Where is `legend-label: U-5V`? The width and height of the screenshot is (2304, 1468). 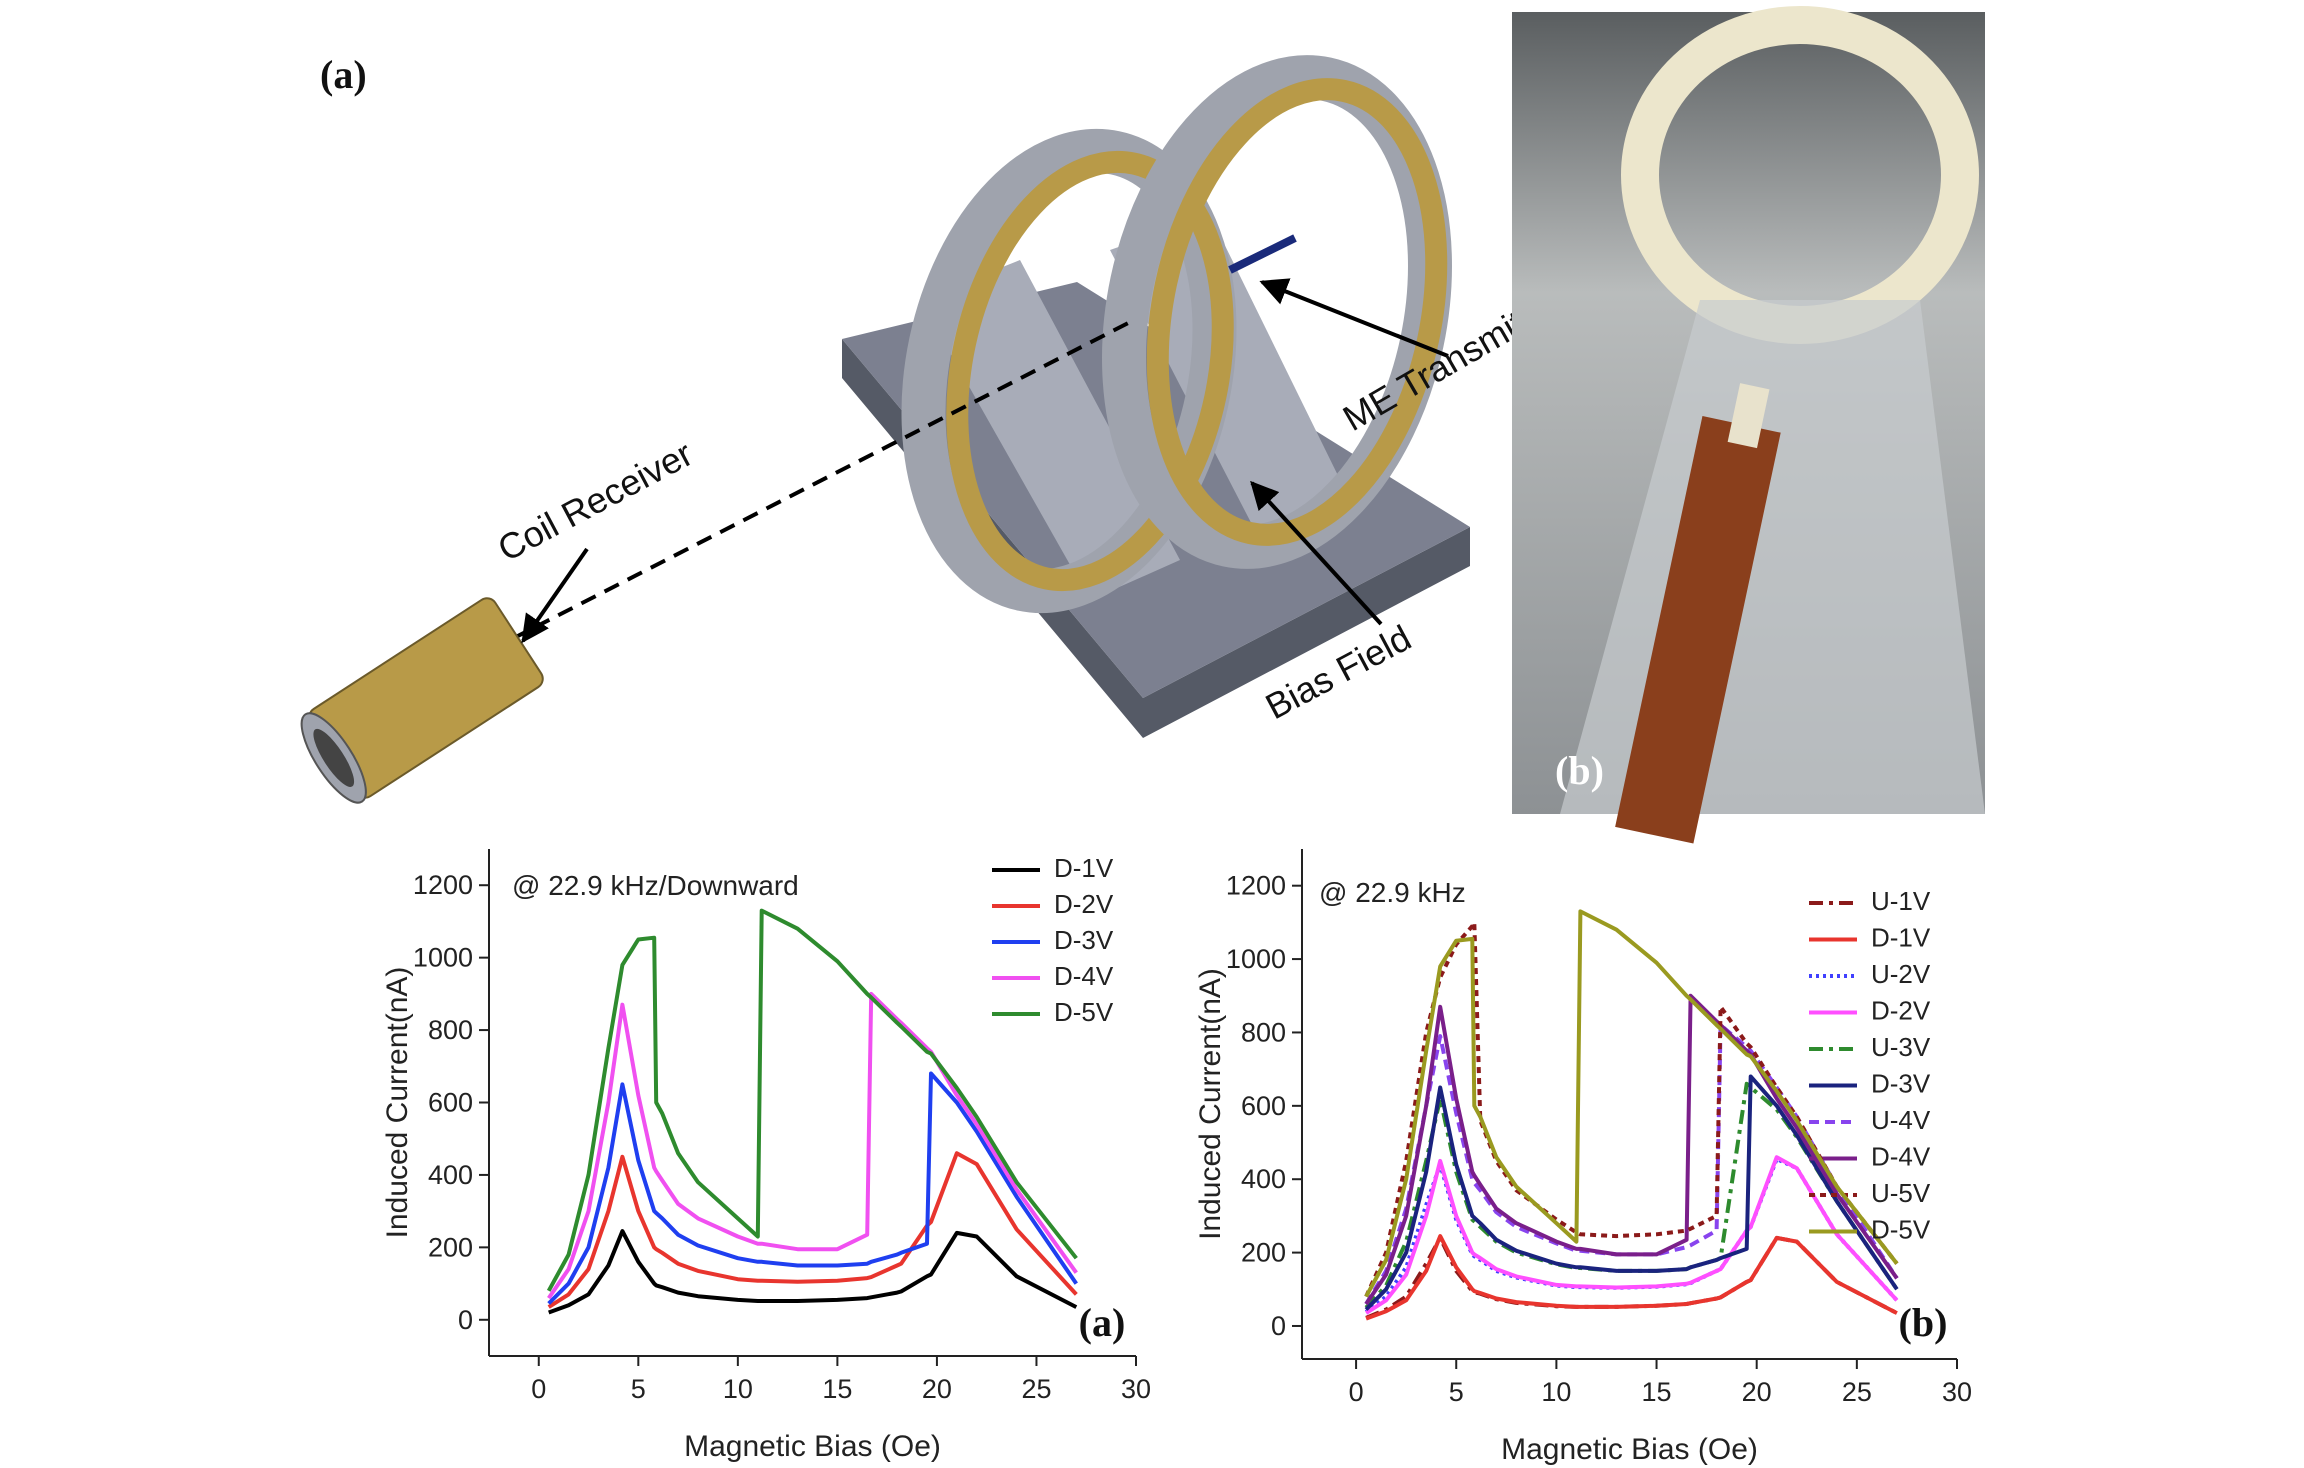 legend-label: U-5V is located at coordinates (1901, 1193).